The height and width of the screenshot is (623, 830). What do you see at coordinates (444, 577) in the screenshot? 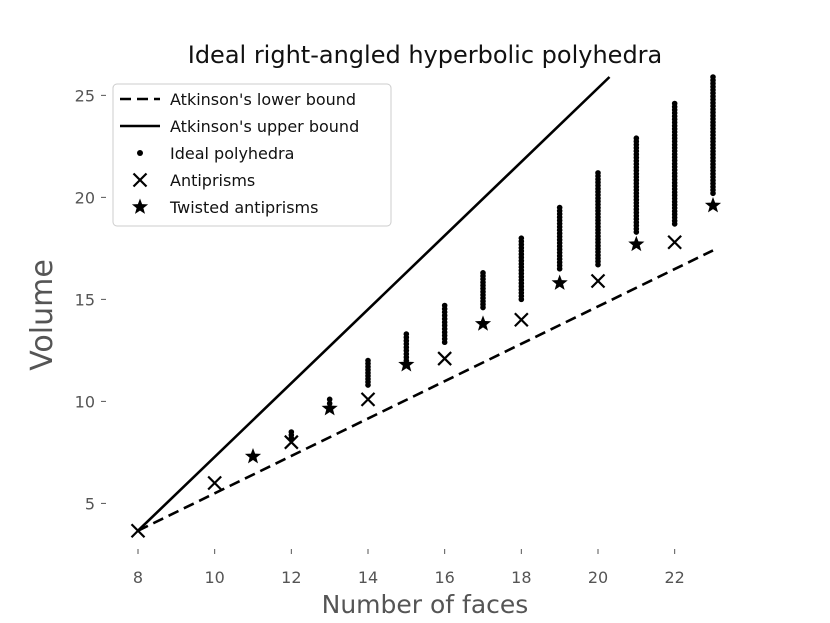
I see `x-tick-label: 16` at bounding box center [444, 577].